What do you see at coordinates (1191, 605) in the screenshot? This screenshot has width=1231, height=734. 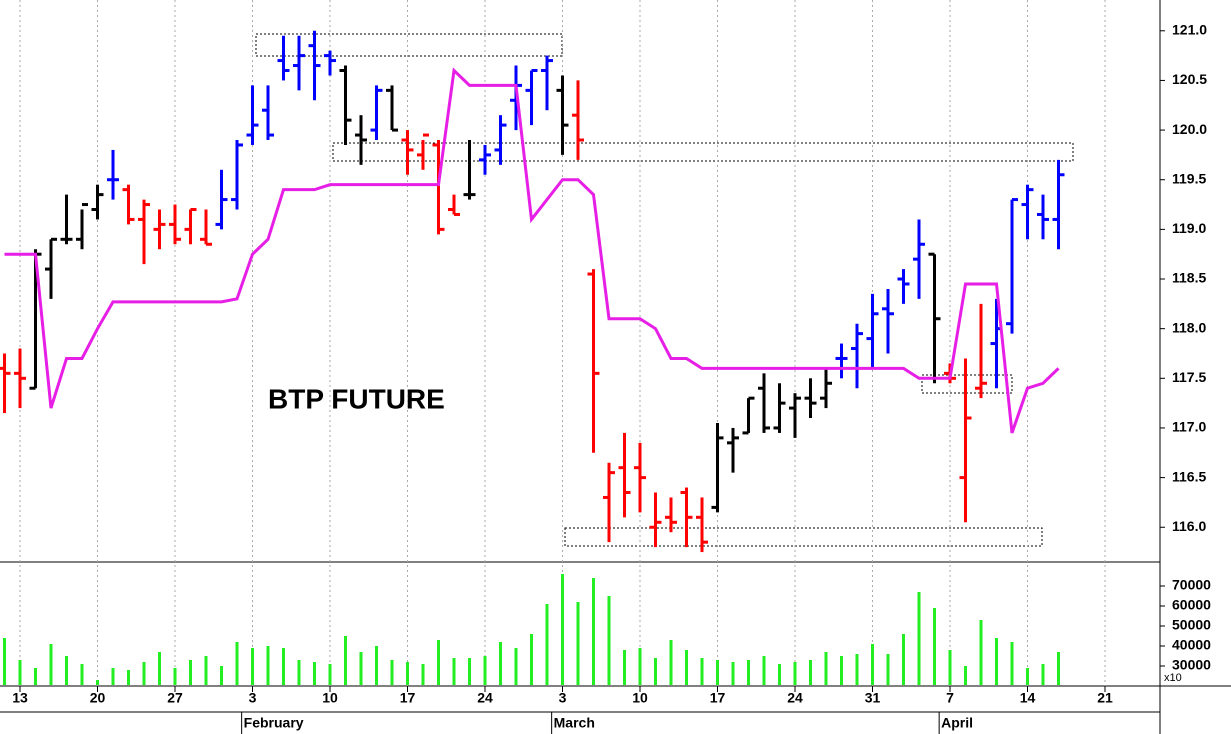 I see `y-tick-label: 60000` at bounding box center [1191, 605].